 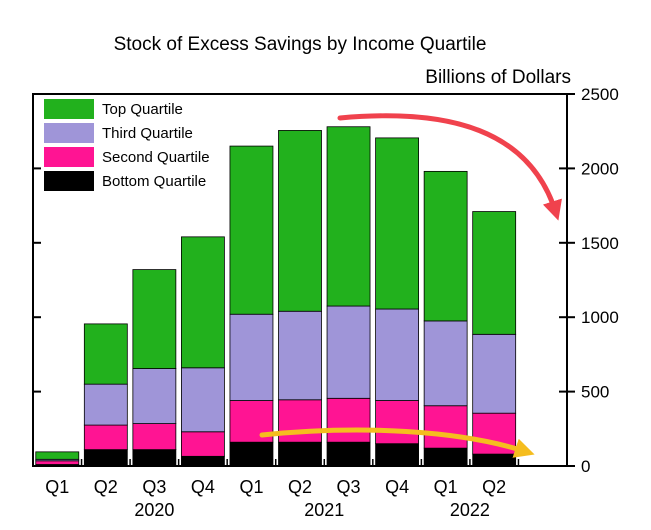 What do you see at coordinates (470, 510) in the screenshot?
I see `year-label-2022: 2022` at bounding box center [470, 510].